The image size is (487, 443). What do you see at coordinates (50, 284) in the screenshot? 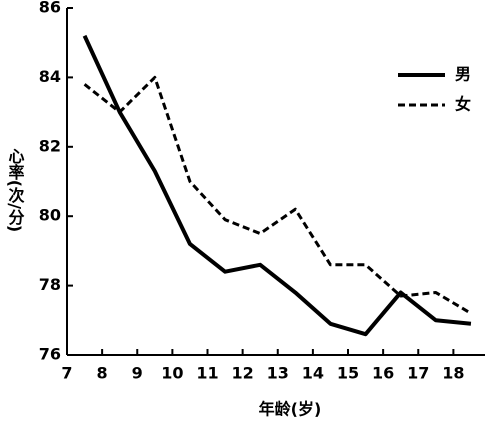
I see `y-tick-label: 78` at bounding box center [50, 284].